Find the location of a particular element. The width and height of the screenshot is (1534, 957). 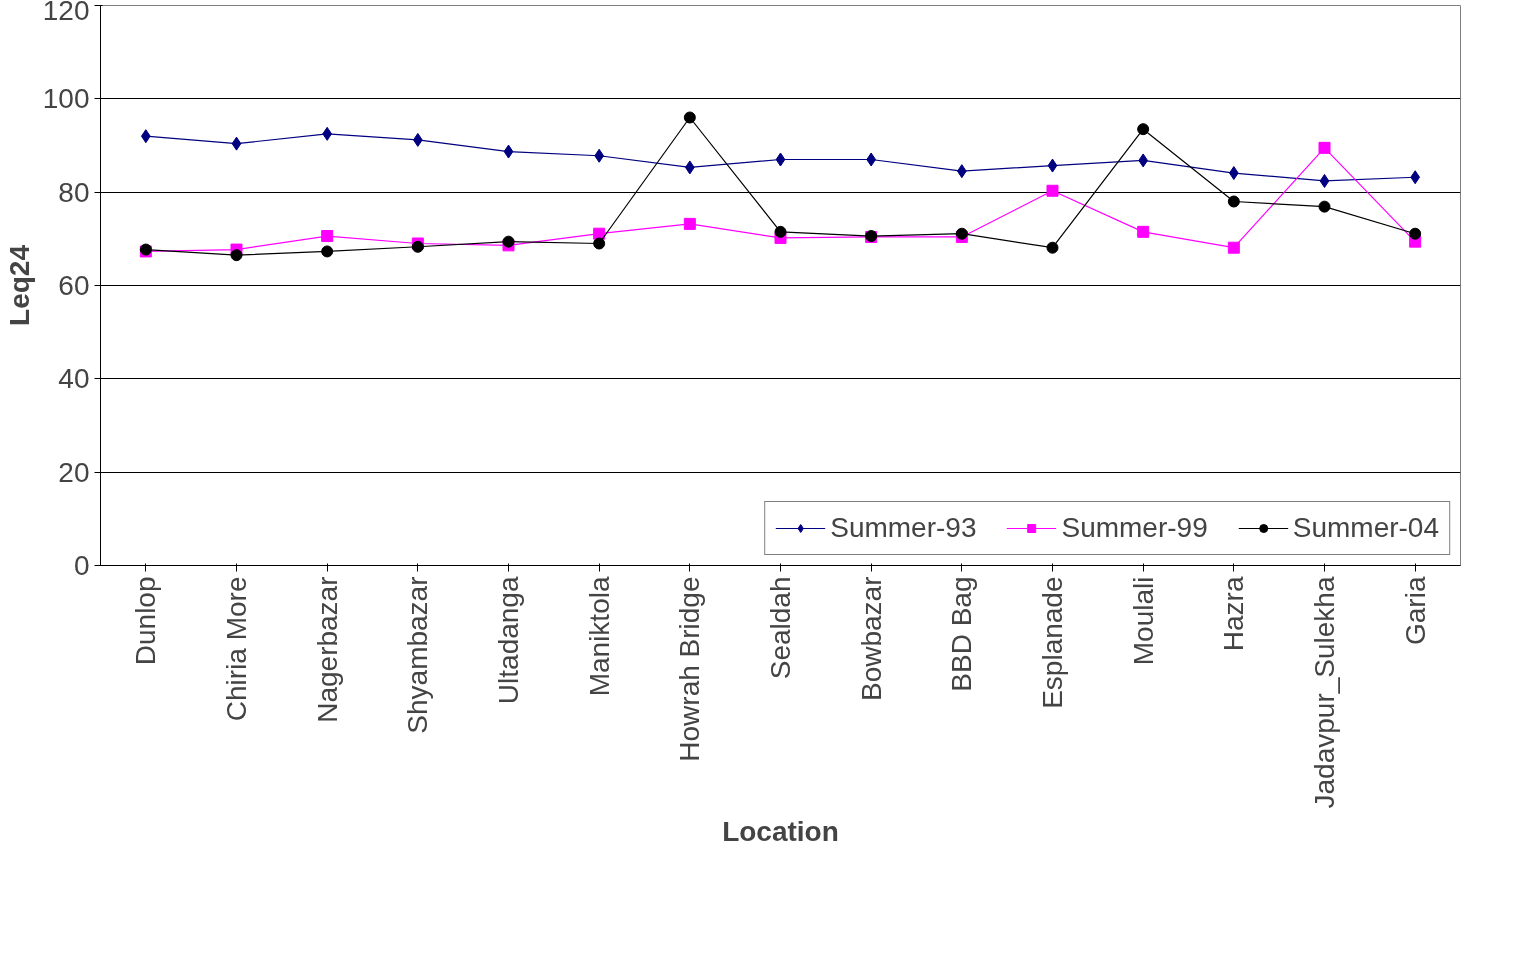

y-tick-label: 80 is located at coordinates (74, 192).